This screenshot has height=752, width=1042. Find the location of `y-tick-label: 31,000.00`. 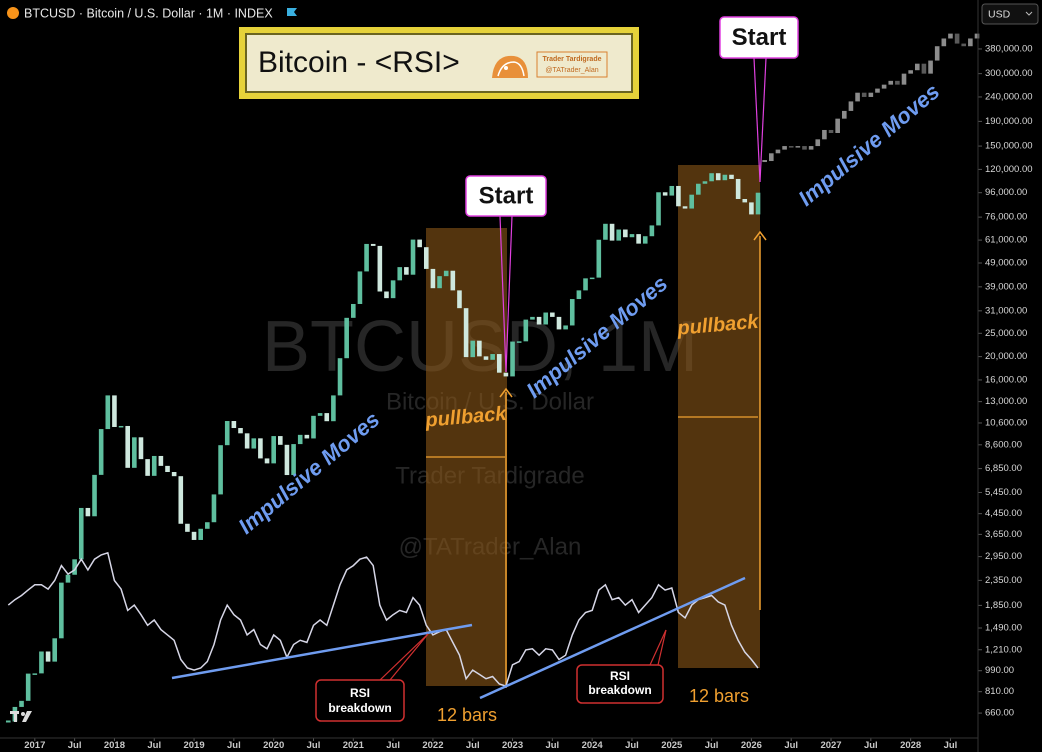

y-tick-label: 31,000.00 is located at coordinates (1006, 310).